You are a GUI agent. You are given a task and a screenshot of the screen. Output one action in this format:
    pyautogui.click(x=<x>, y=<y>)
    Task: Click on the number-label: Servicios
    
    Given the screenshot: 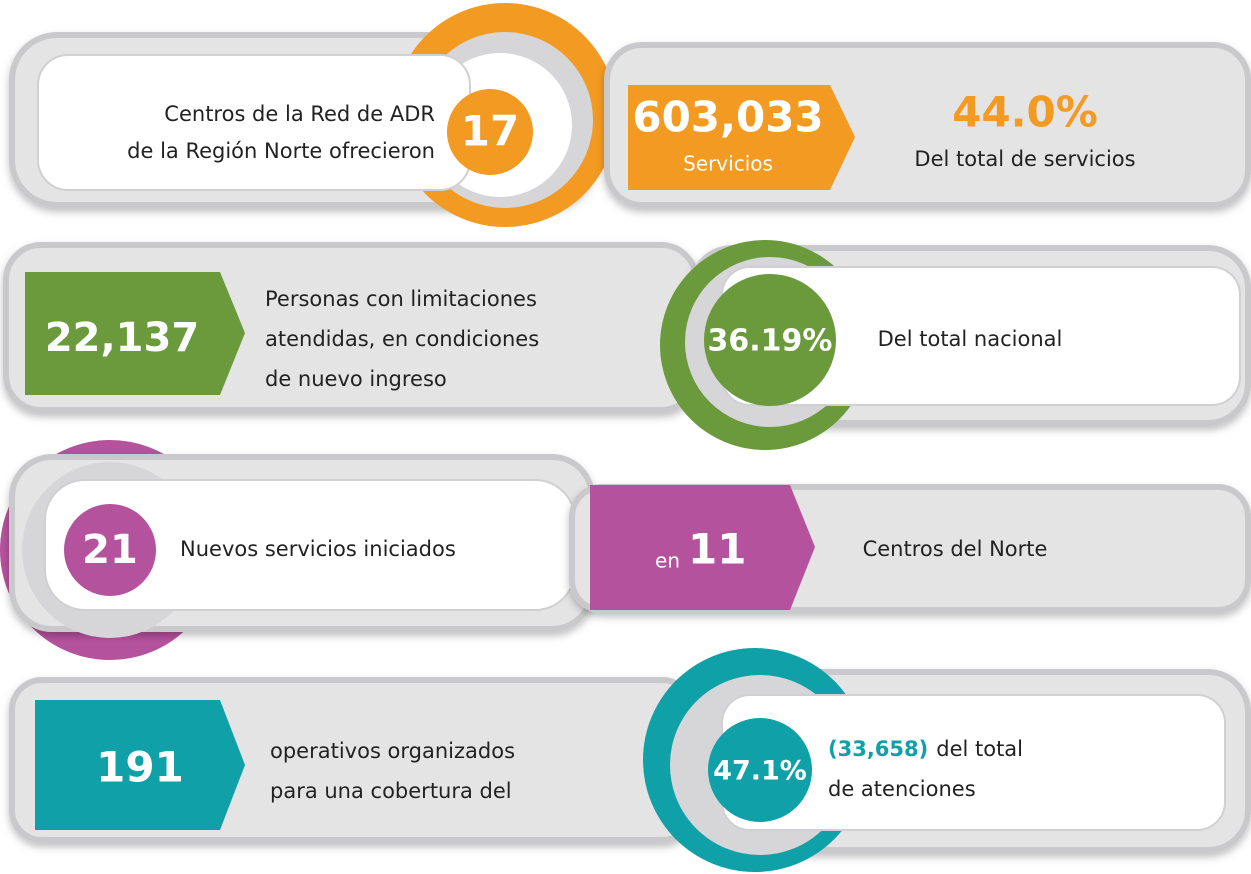 What is the action you would take?
    pyautogui.click(x=728, y=164)
    